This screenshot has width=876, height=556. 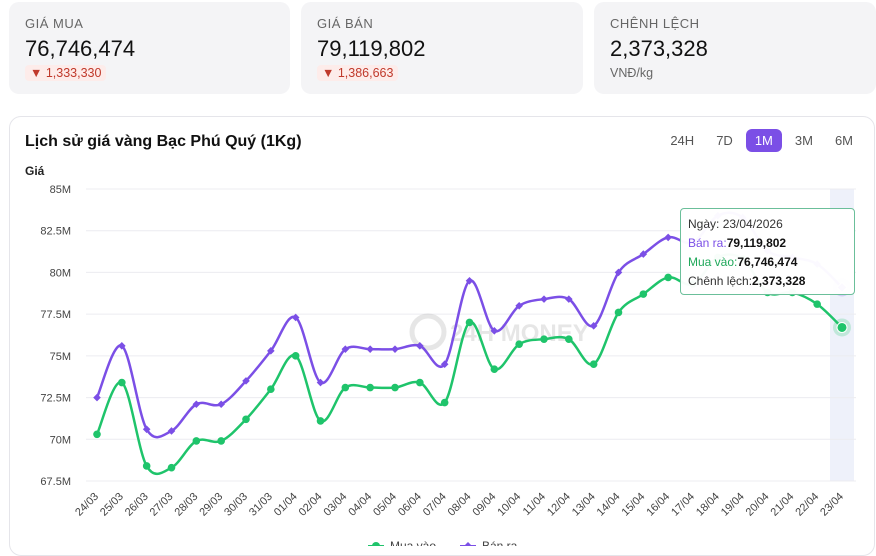 I want to click on x-tick-label: 02/04, so click(x=311, y=505).